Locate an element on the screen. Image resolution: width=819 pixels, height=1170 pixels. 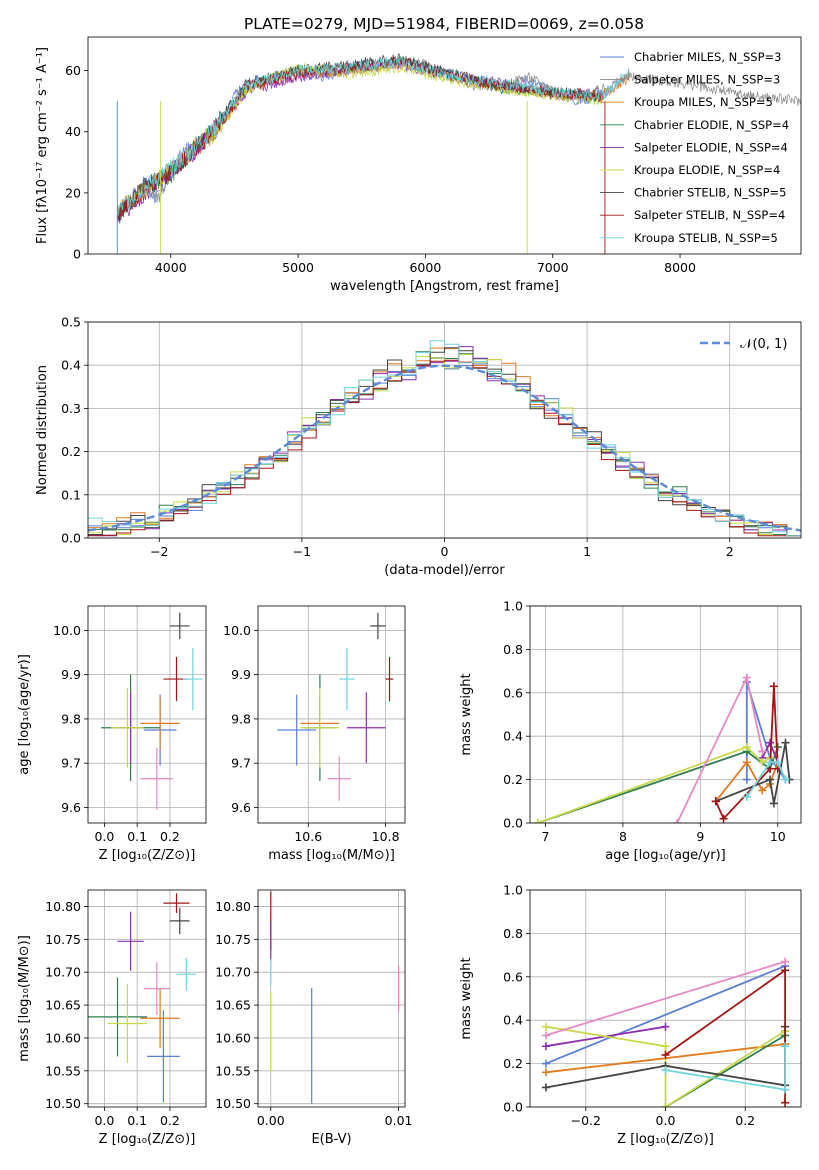
x-tick-label: 10.8 is located at coordinates (386, 836).